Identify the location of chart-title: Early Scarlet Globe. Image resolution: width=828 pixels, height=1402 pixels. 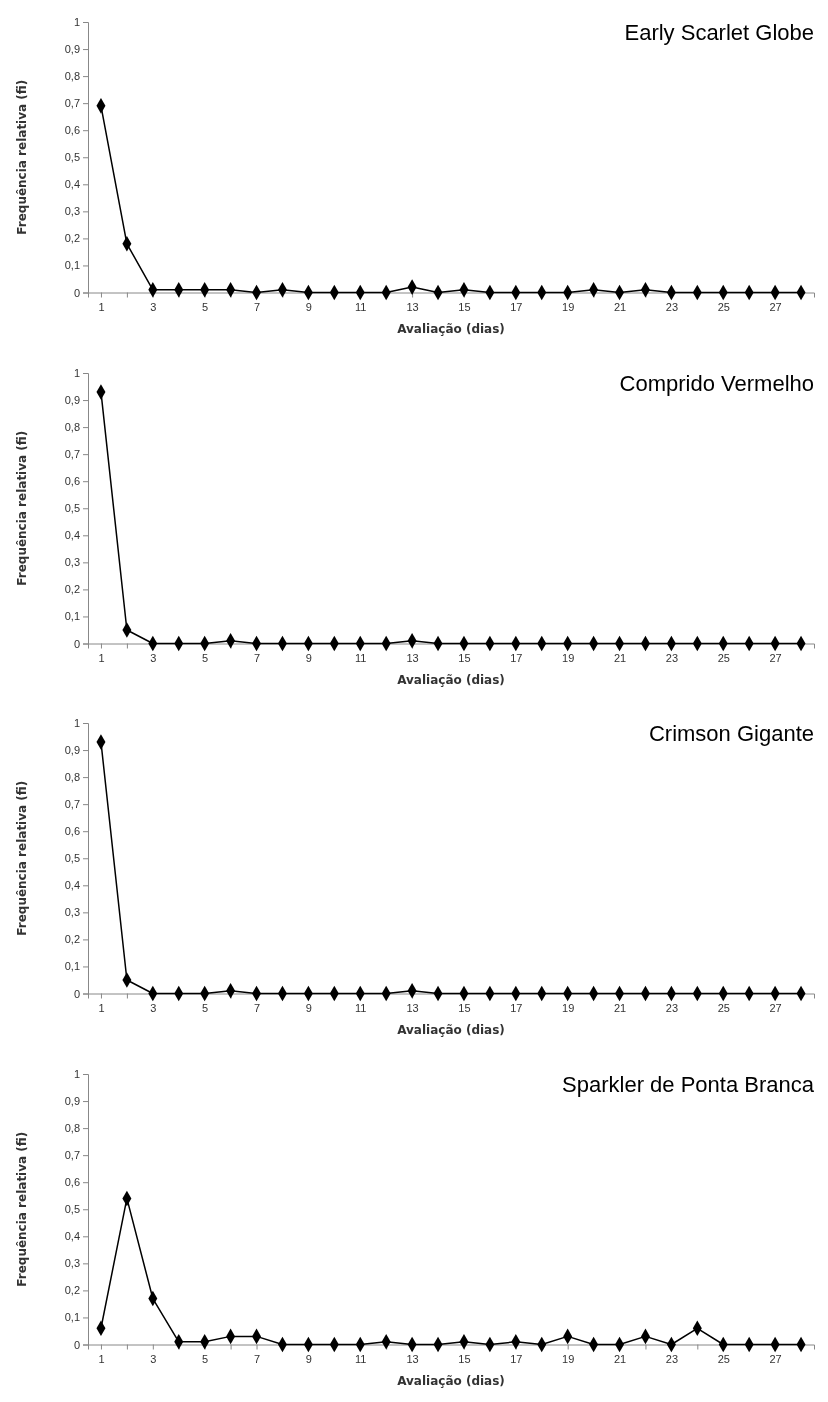
(719, 32).